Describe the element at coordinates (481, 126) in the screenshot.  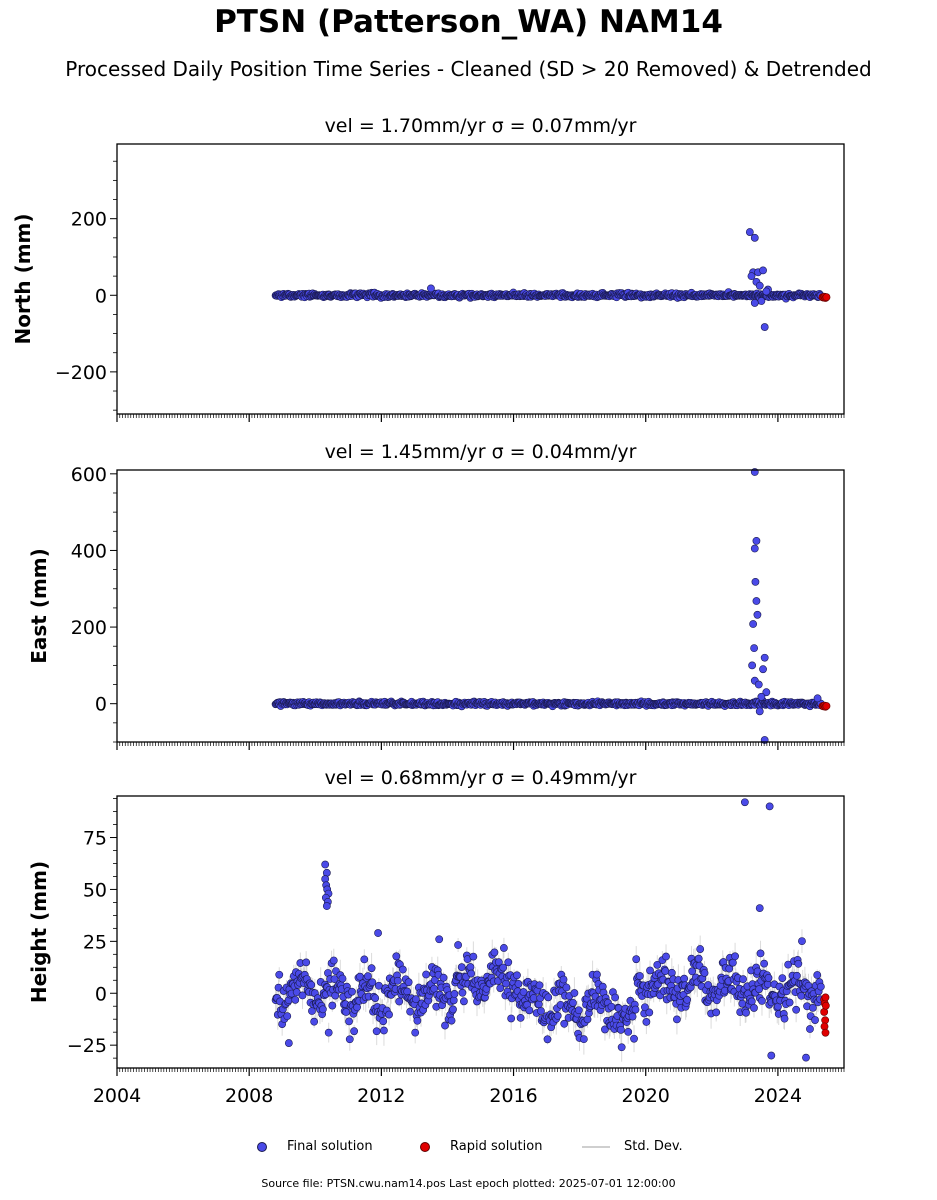
I see `panel-title: vel = 1.70mm/yr σ = 0.07mm/yr` at that location.